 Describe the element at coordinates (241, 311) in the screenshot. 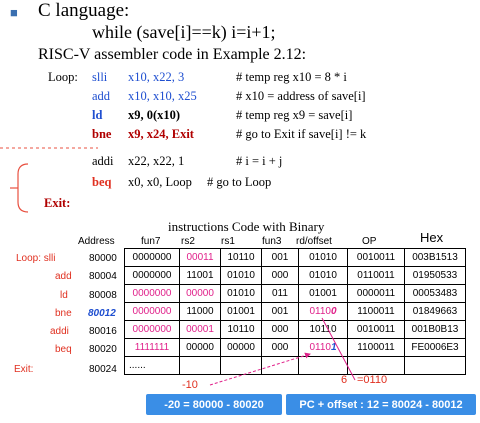

I see `cell-rs1: 01001` at that location.